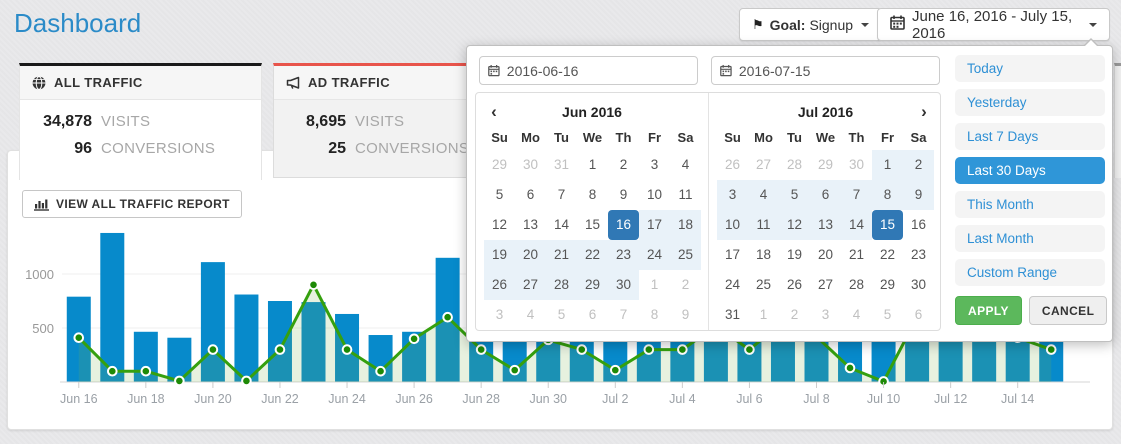  What do you see at coordinates (1030, 68) in the screenshot?
I see `preset-today: Today` at bounding box center [1030, 68].